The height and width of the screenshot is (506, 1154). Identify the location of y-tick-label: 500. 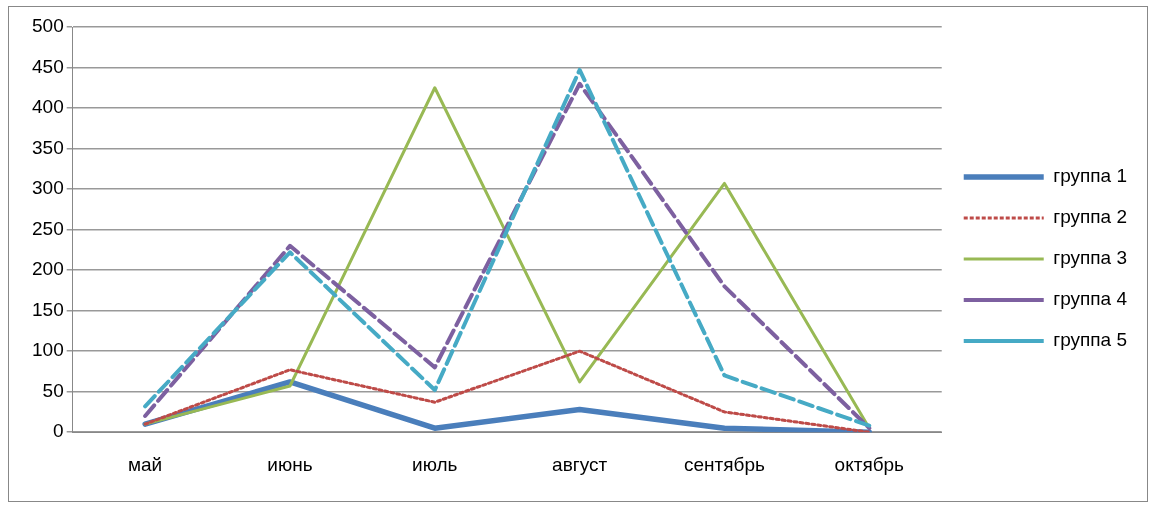
(48, 26).